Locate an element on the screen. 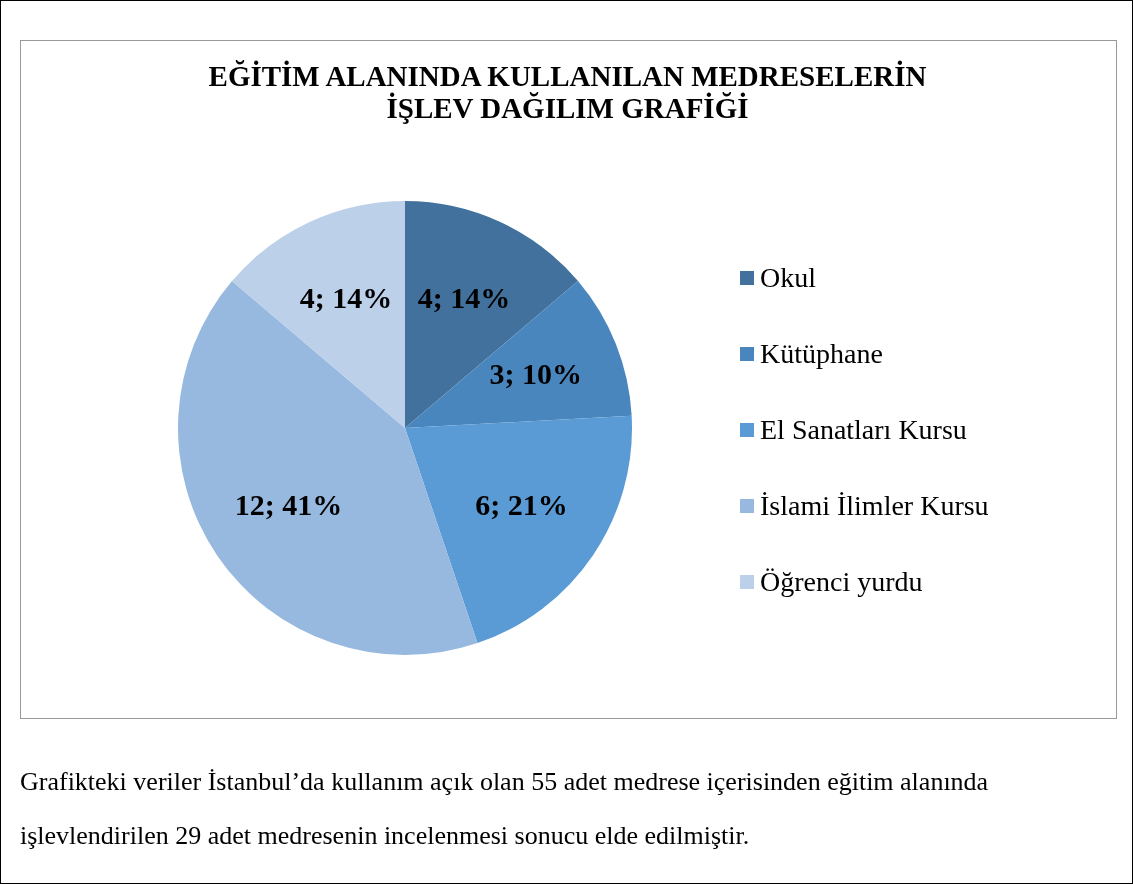 The height and width of the screenshot is (884, 1133). data-label: 6; 21% is located at coordinates (521, 504).